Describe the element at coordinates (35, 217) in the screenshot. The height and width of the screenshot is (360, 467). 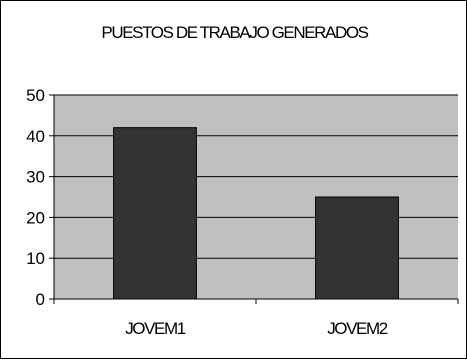
I see `y-tick-label-20: 20` at that location.